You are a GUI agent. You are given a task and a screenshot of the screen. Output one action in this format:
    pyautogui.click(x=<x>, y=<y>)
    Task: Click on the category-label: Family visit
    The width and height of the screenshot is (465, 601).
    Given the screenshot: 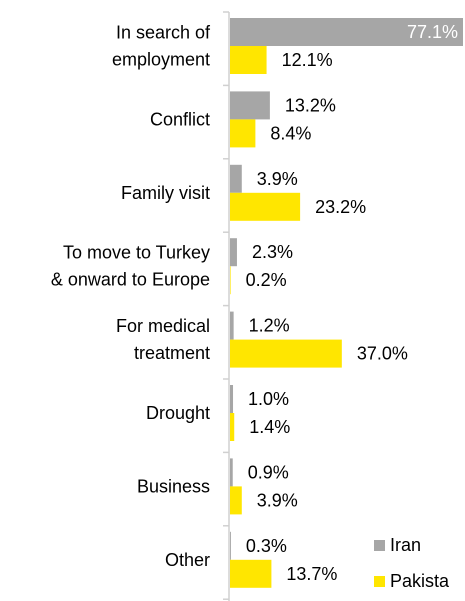 What is the action you would take?
    pyautogui.click(x=165, y=193)
    